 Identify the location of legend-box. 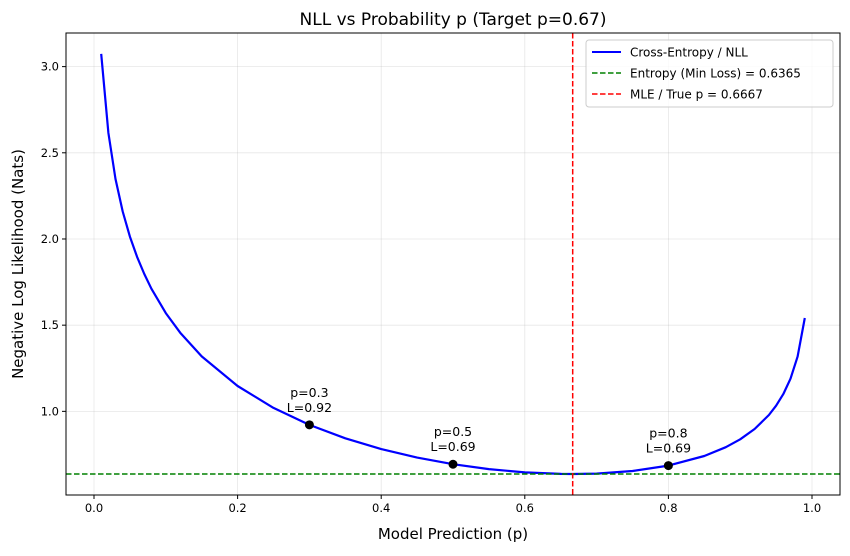
(709, 73).